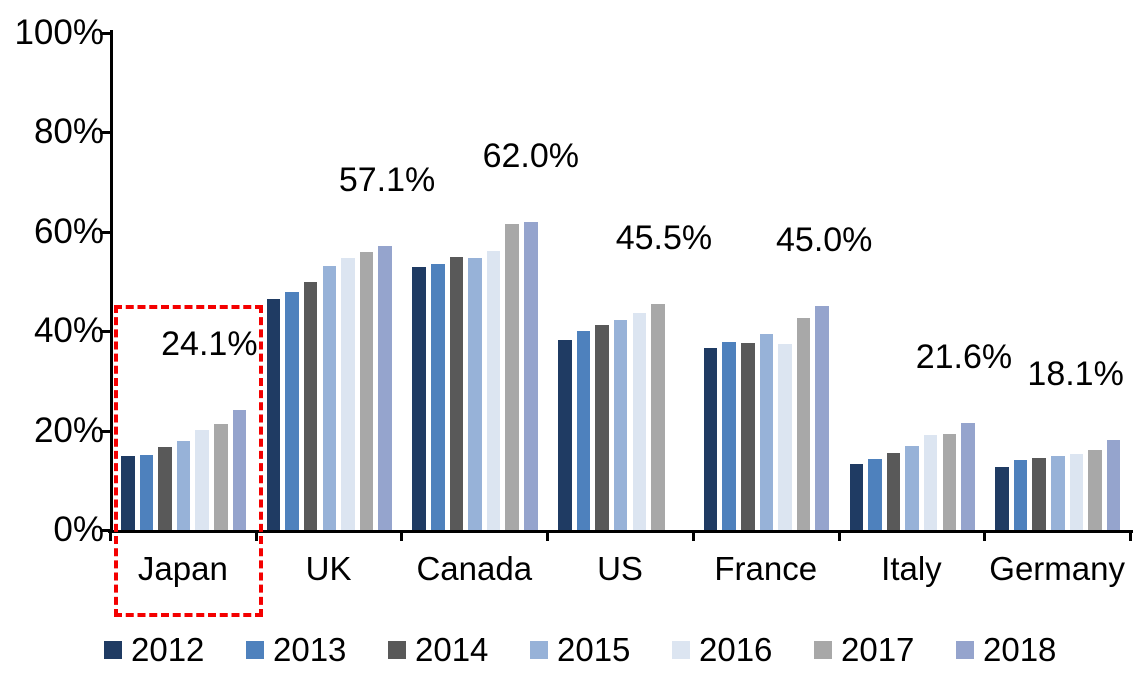 Image resolution: width=1142 pixels, height=683 pixels. Describe the element at coordinates (168, 649) in the screenshot. I see `legend-label-2012: 2012` at that location.